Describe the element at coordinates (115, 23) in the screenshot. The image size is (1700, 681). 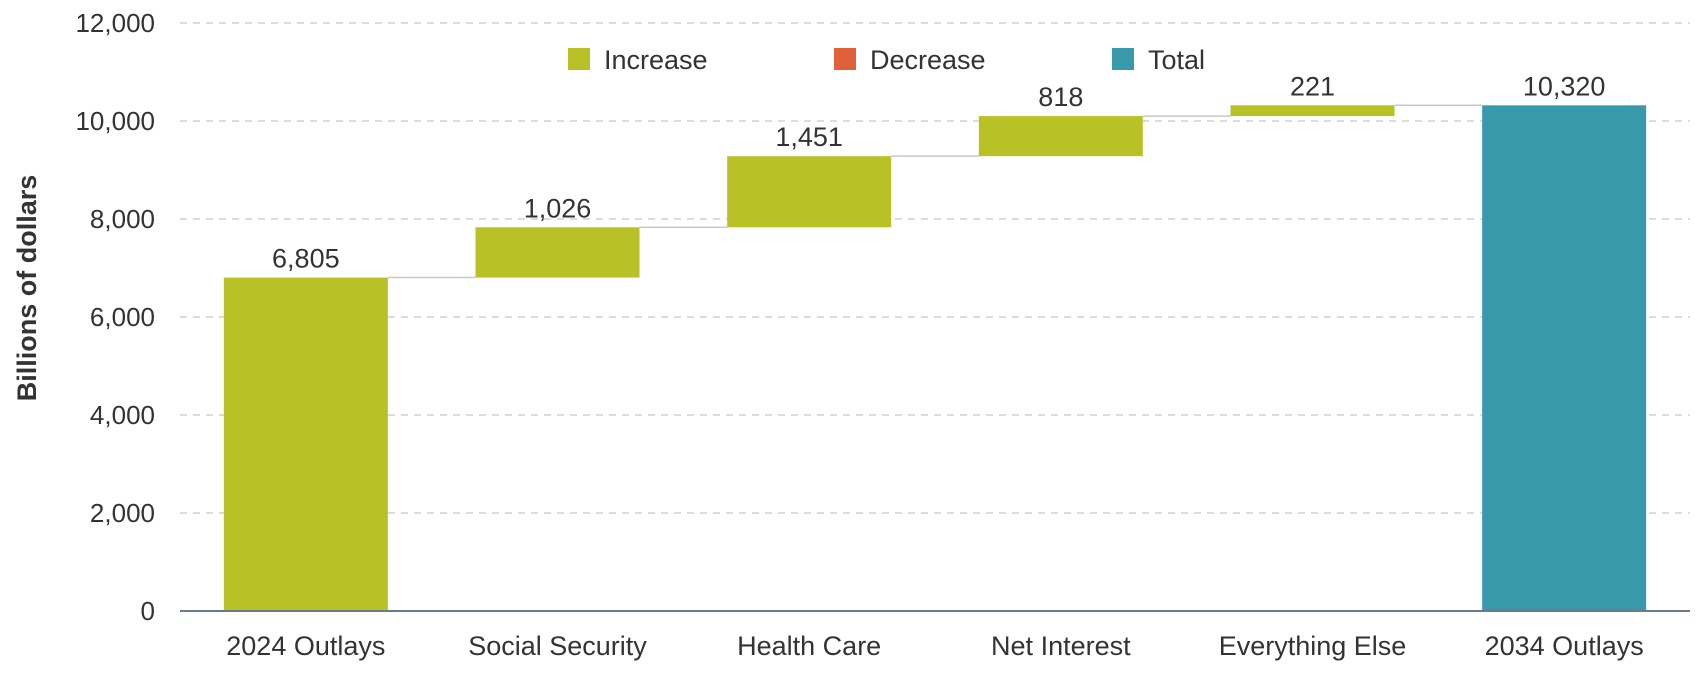
I see `y-tick-label: 12,000` at that location.